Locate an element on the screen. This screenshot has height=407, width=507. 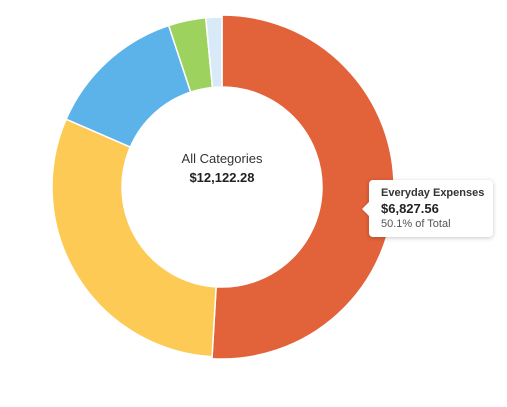
center-label: All Categories $12,122.28 is located at coordinates (222, 169).